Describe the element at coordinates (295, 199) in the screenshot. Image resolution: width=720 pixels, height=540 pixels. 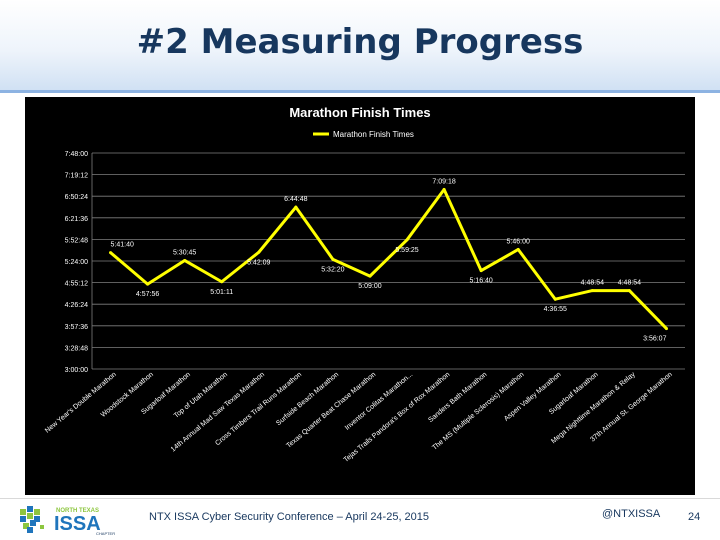
I see `data-label: 6:44:48` at that location.